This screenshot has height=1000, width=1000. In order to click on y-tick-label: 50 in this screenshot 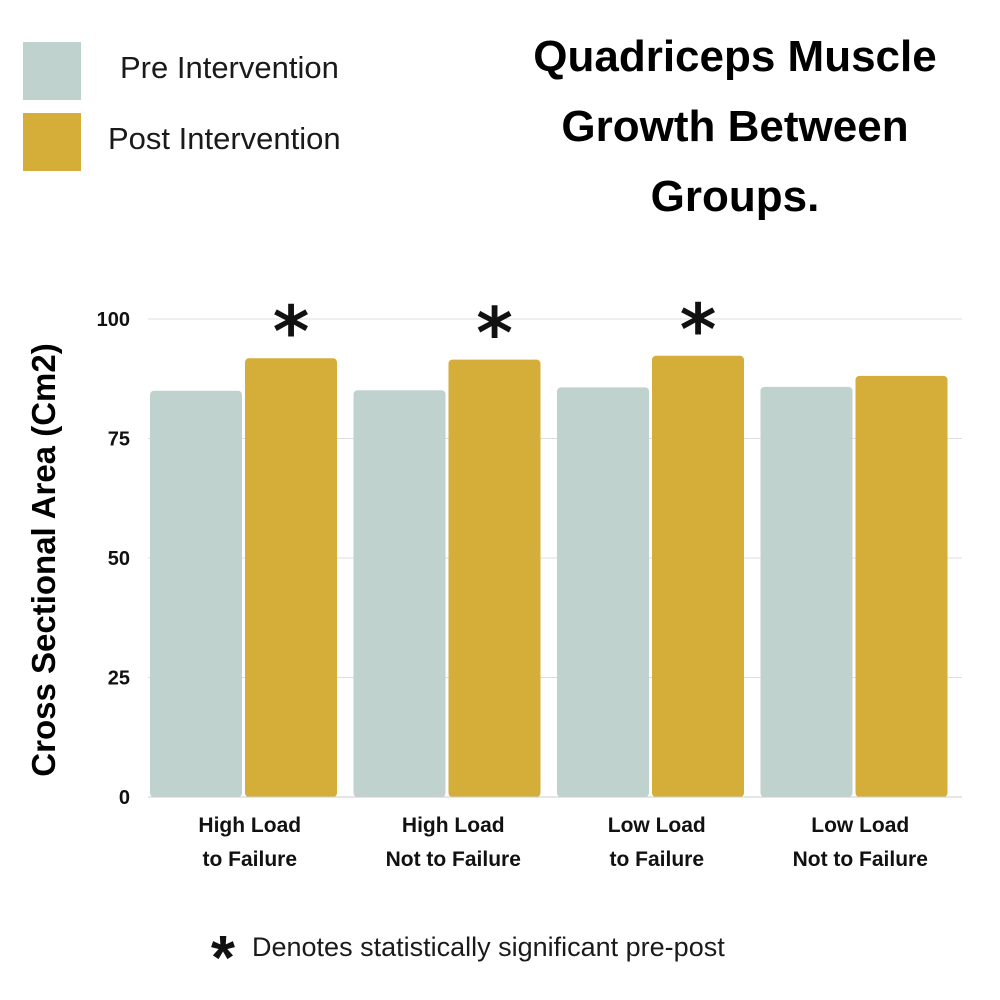, I will do `click(119, 559)`.